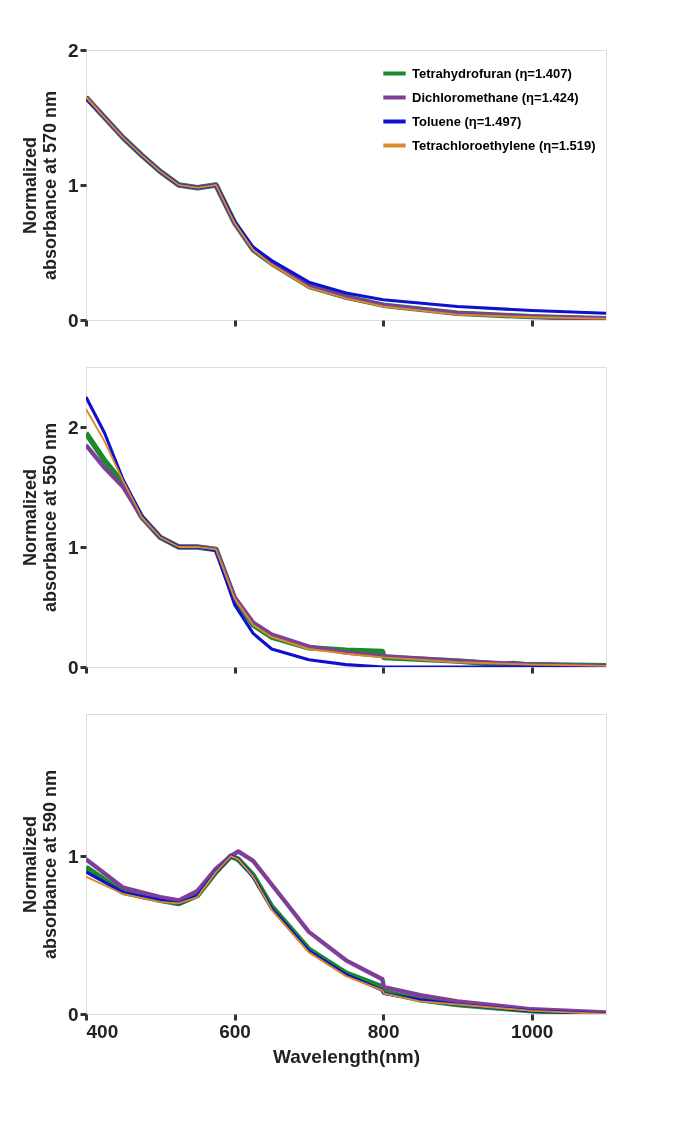 The height and width of the screenshot is (1141, 673). Describe the element at coordinates (39, 185) in the screenshot. I see `y-axis-title: Normalized absorbance at 570 nm` at that location.